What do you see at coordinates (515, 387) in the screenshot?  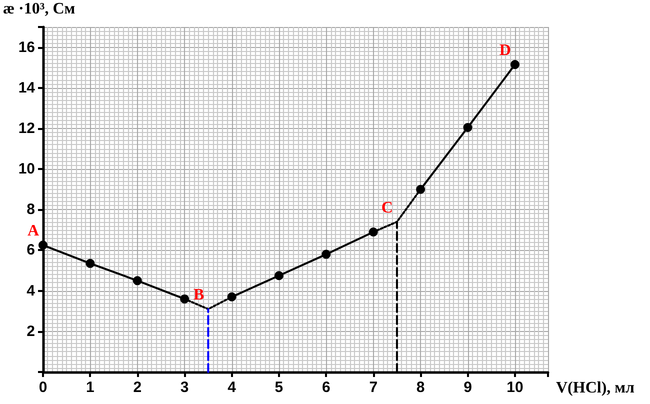 I see `x-tick-label: 10` at bounding box center [515, 387].